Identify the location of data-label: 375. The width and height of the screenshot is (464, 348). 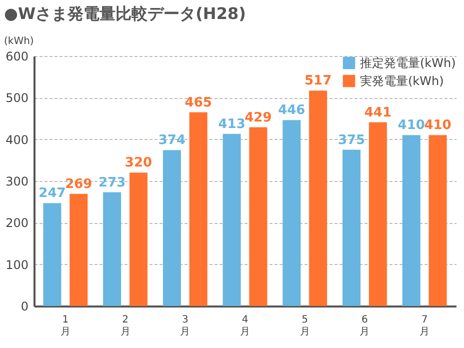
(352, 140).